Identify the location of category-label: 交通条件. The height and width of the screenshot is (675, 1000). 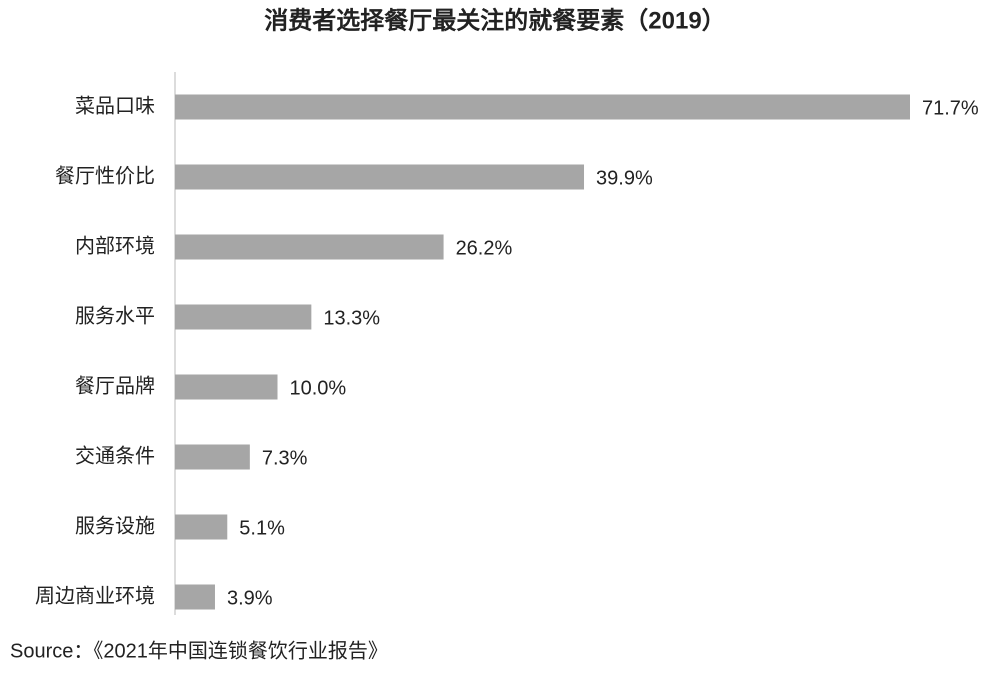
(115, 456).